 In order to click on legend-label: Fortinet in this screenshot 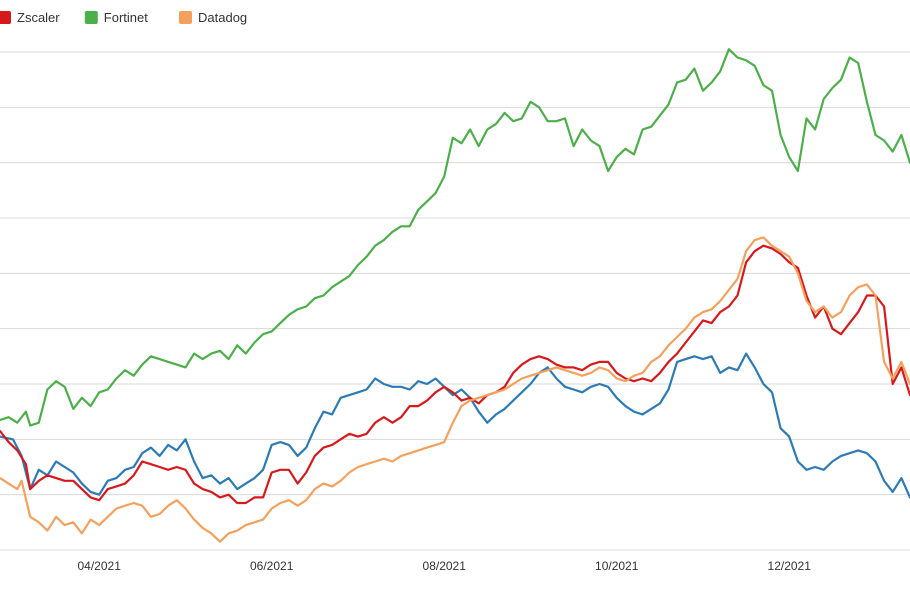, I will do `click(126, 17)`.